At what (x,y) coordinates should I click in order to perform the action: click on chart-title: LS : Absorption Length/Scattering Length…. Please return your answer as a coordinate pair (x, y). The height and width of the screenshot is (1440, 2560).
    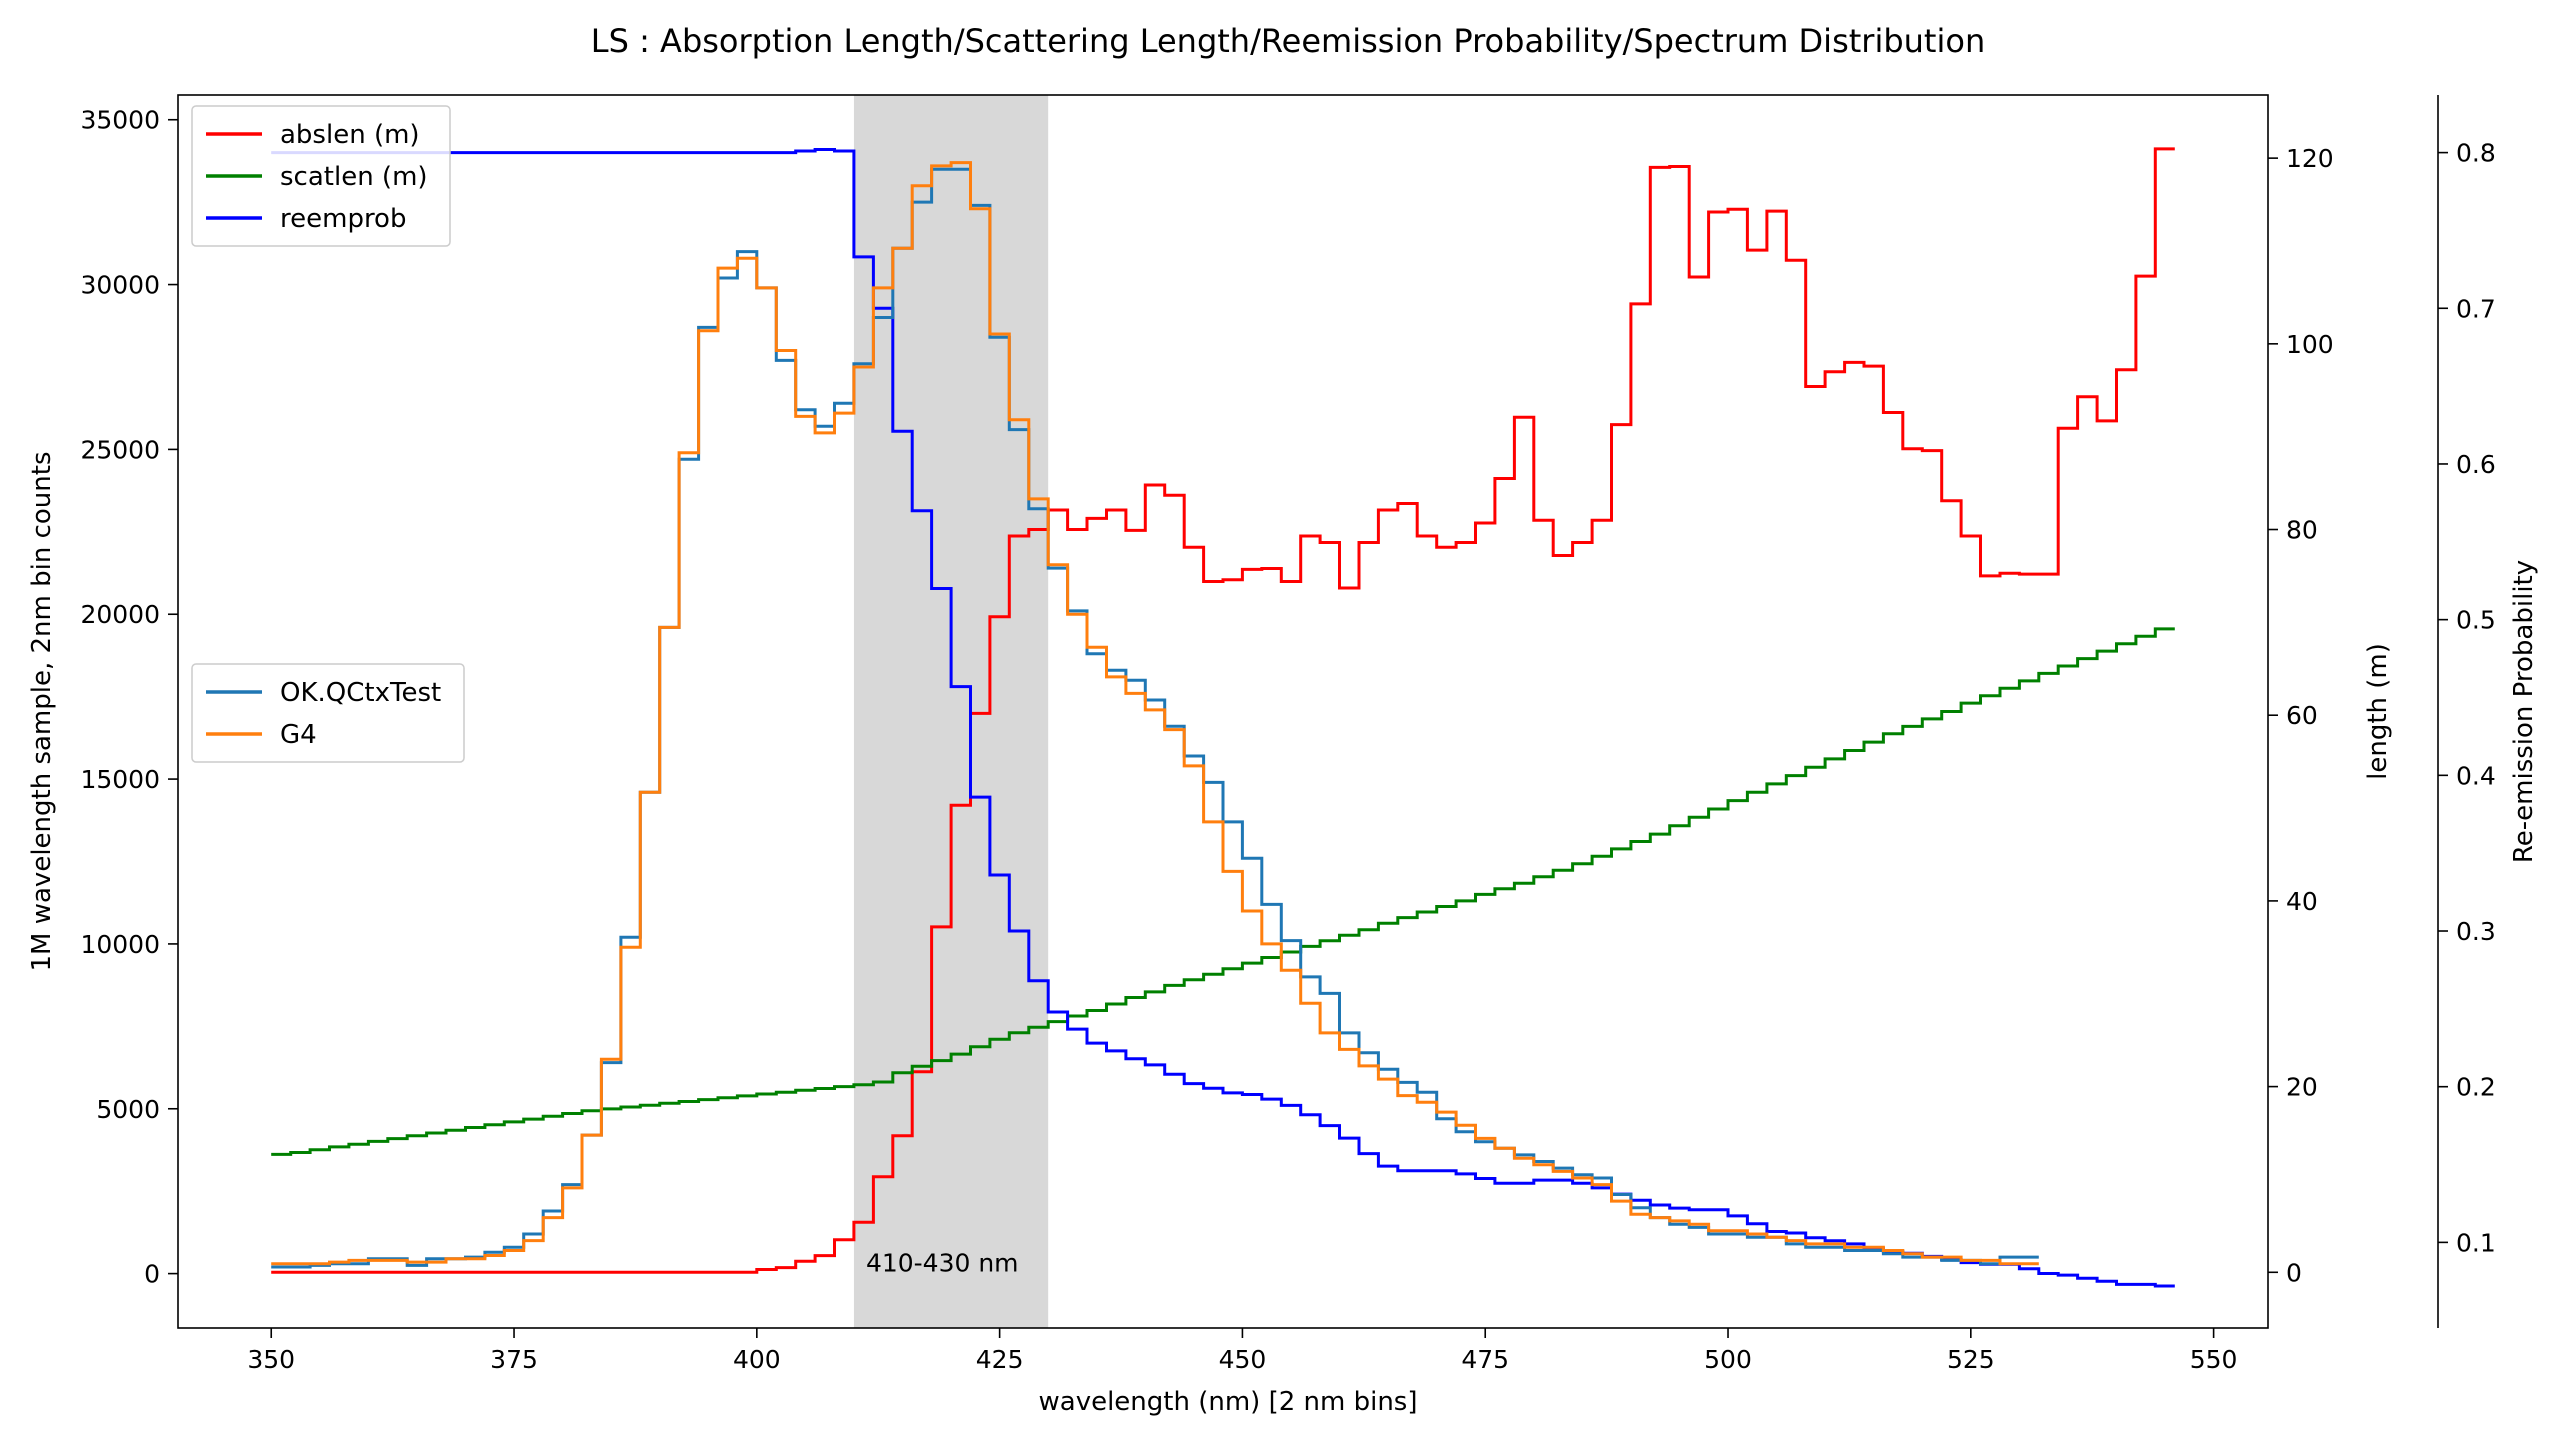
    Looking at the image, I should click on (1288, 41).